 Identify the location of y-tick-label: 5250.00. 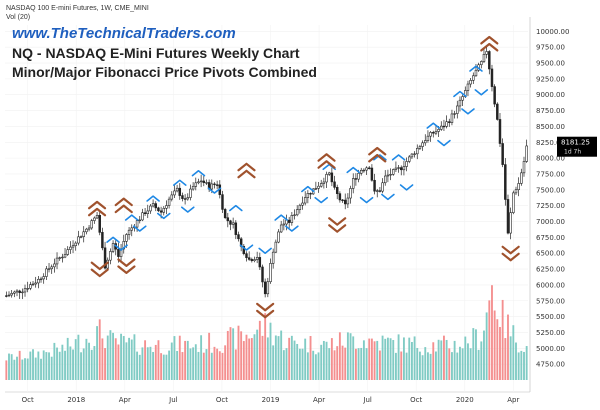
(550, 333).